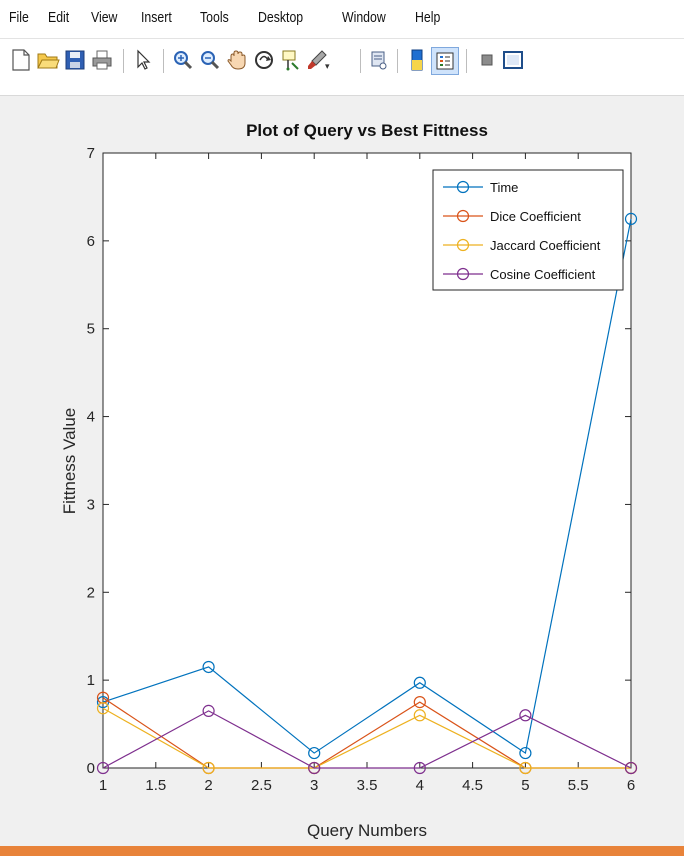 The width and height of the screenshot is (684, 856). What do you see at coordinates (75, 60) in the screenshot?
I see `save-icon` at bounding box center [75, 60].